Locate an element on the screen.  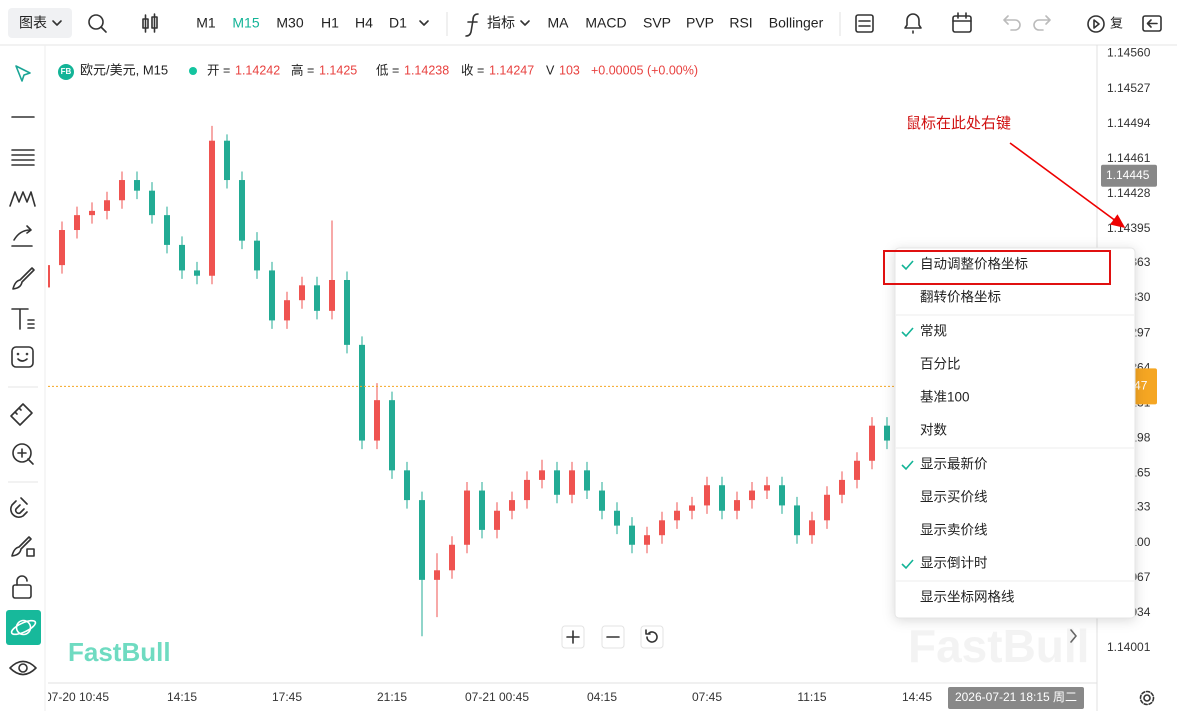
calendar-icon is located at coordinates (962, 22).